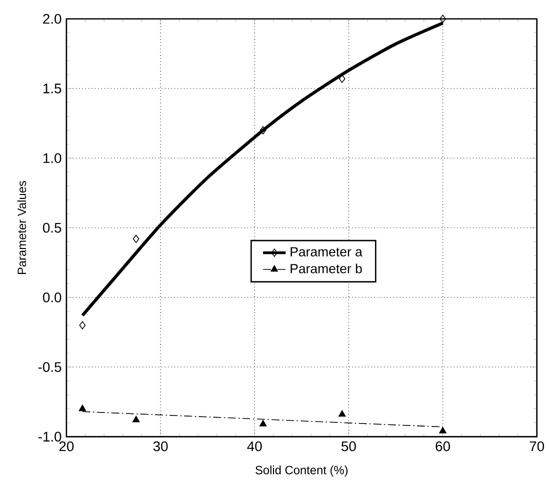 The height and width of the screenshot is (484, 549). Describe the element at coordinates (349, 446) in the screenshot. I see `x-tick-label: 50` at that location.